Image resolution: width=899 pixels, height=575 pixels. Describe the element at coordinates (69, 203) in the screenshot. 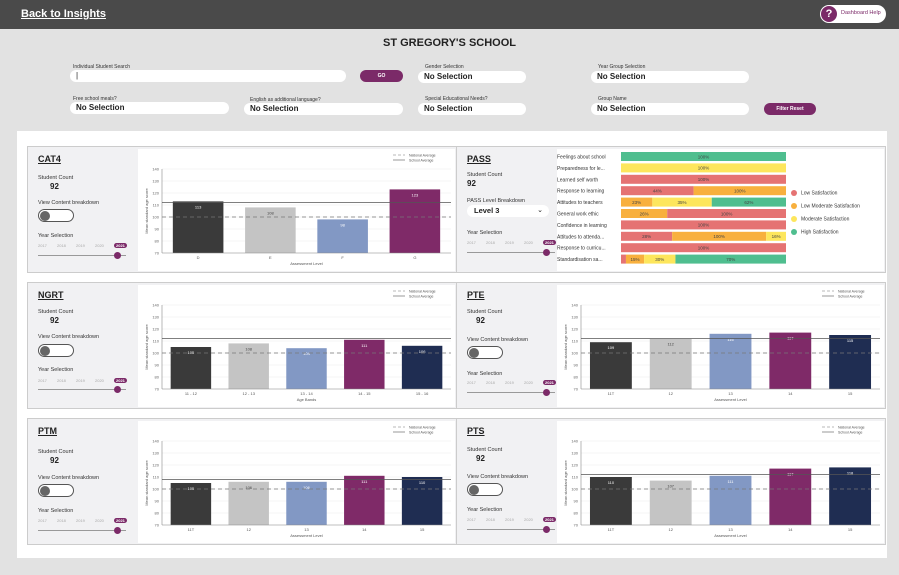

I see `content-breakdown-label: View Content breakdown` at that location.